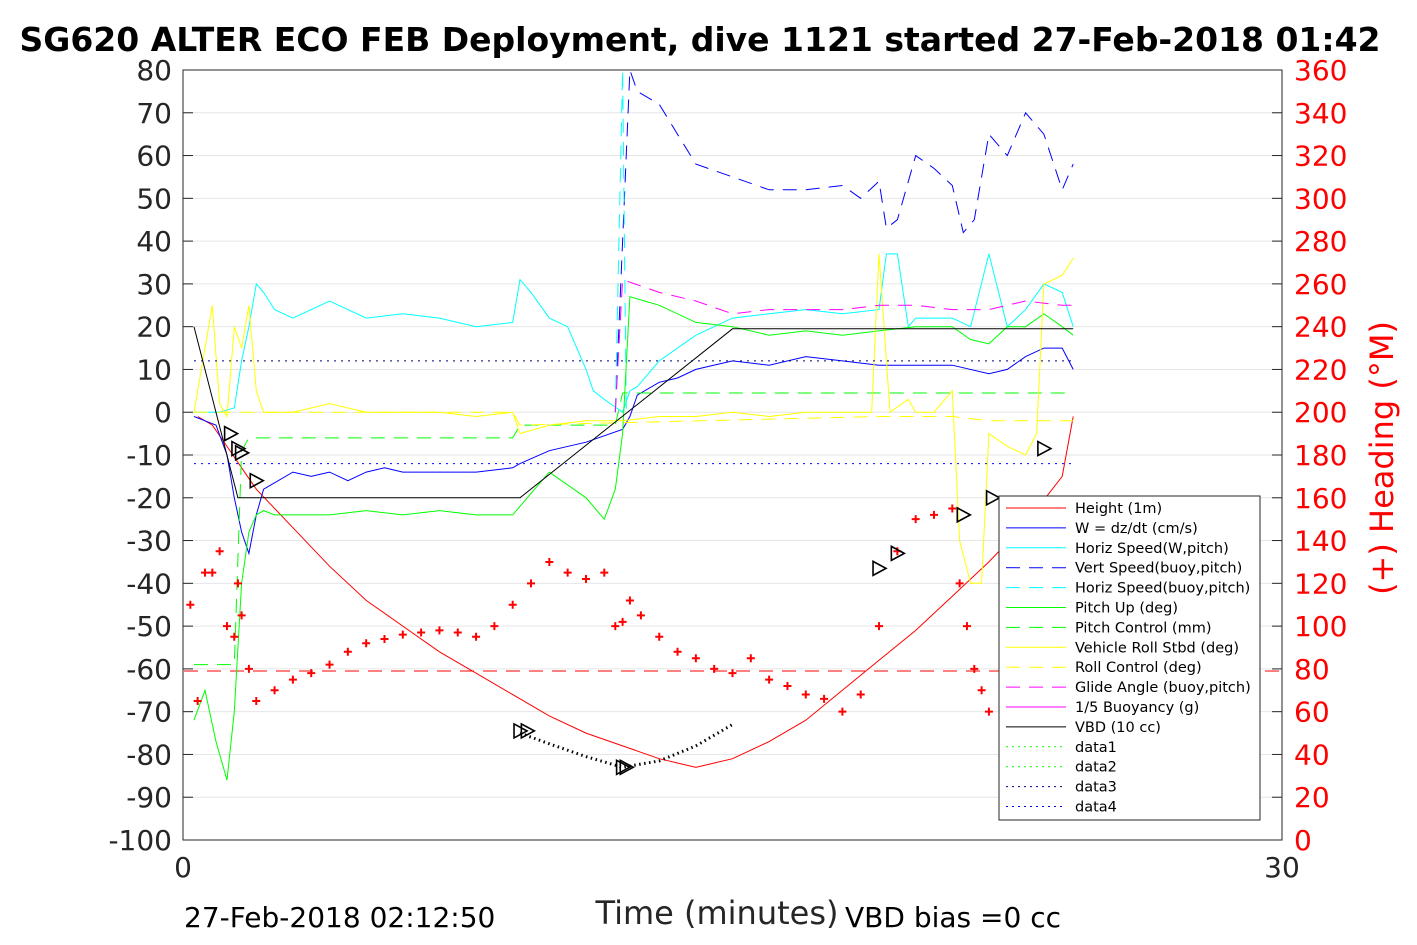 This screenshot has width=1417, height=945. I want to click on y-tick-label: 0, so click(163, 412).